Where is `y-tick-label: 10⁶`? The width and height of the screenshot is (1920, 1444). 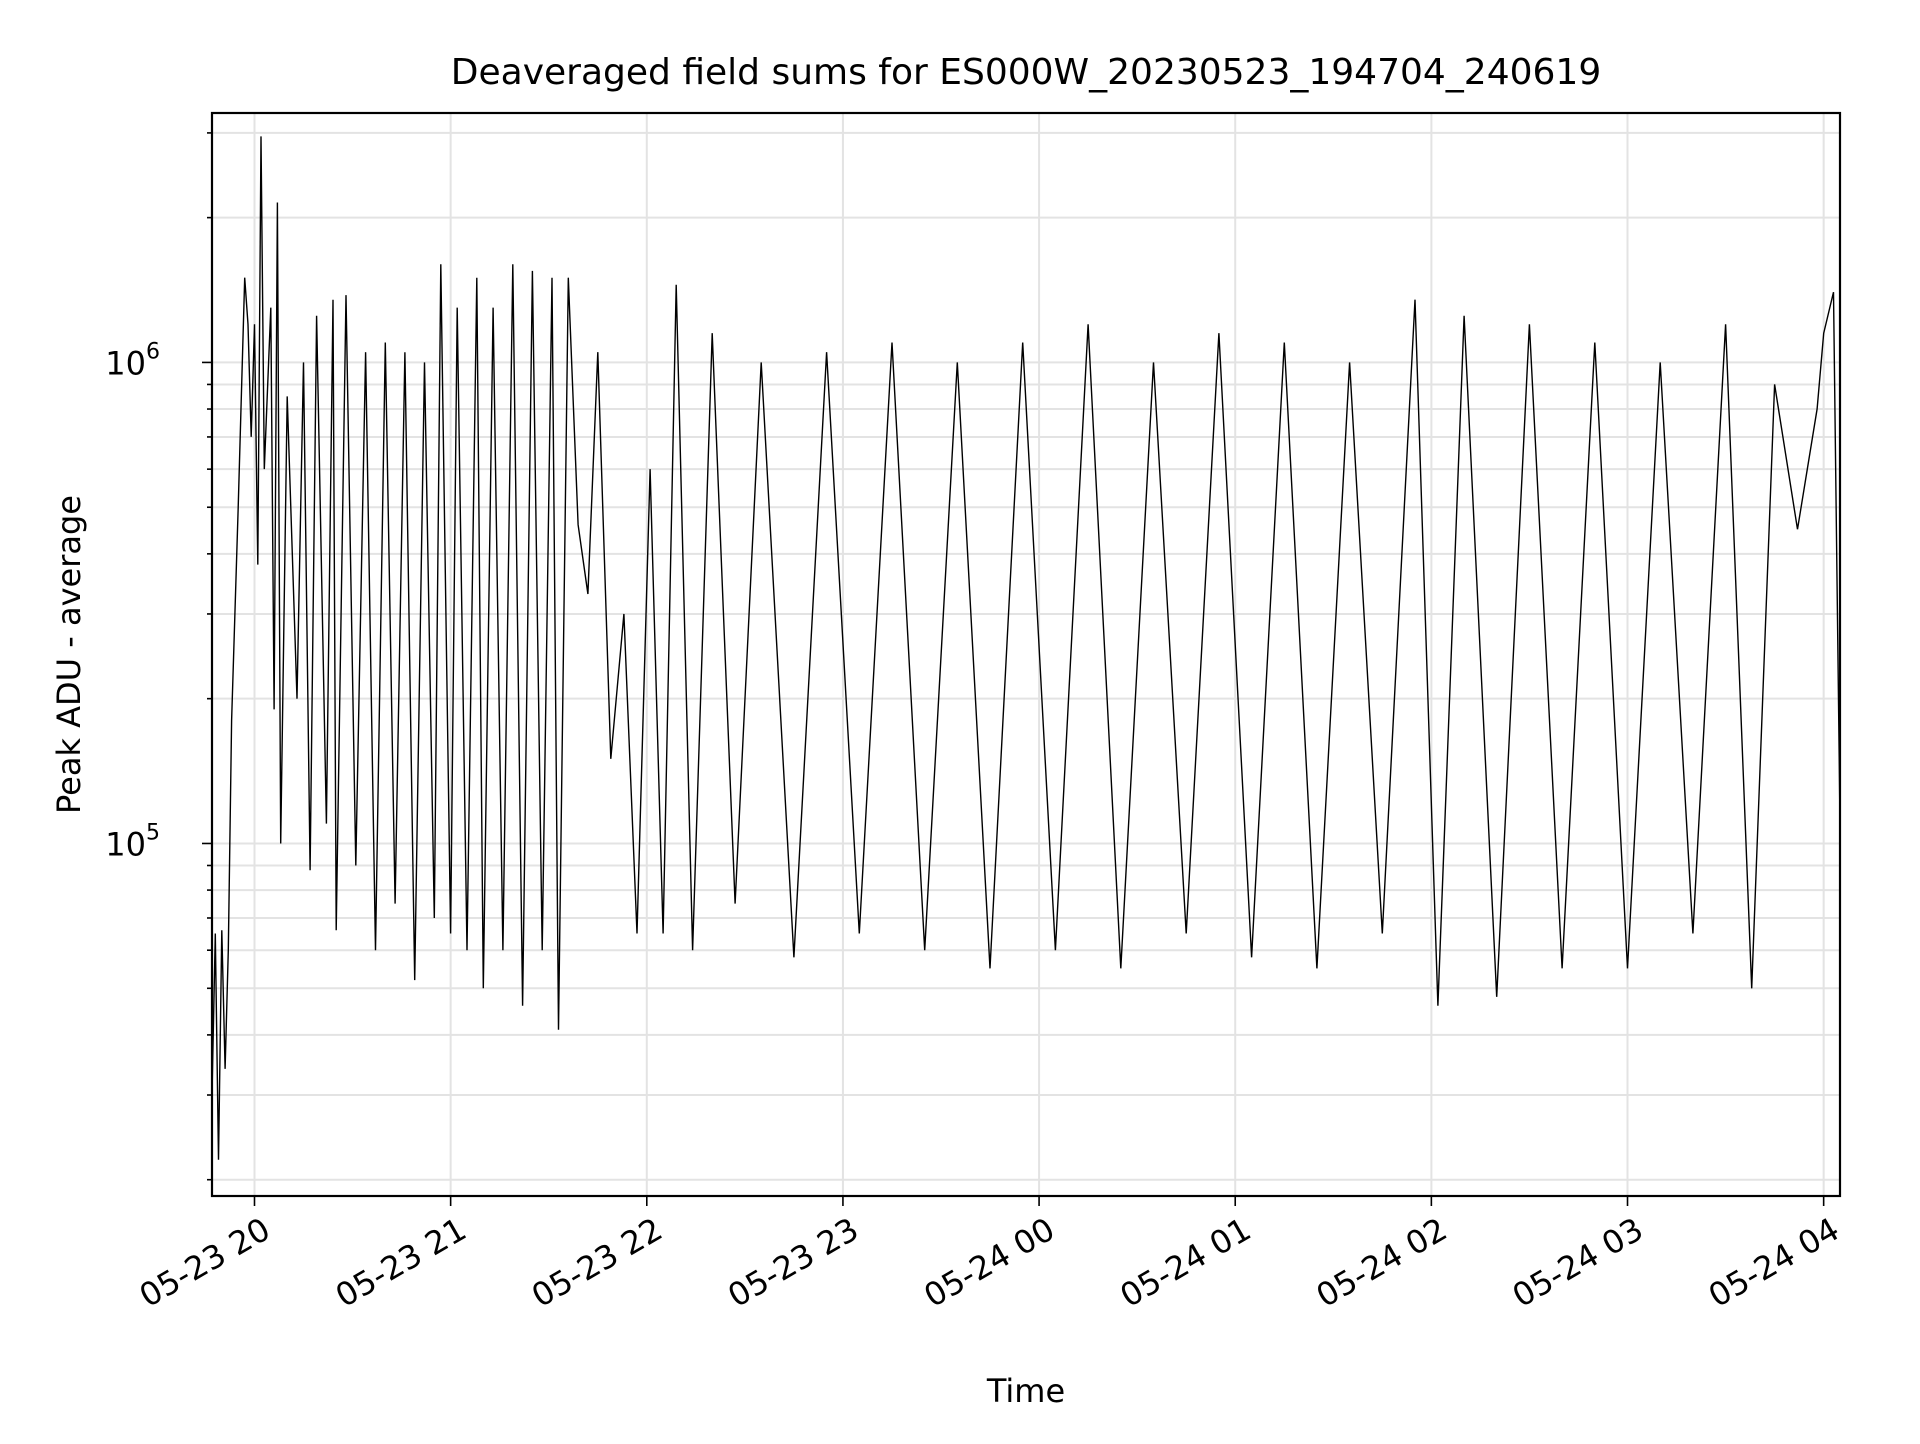
y-tick-label: 10⁶ is located at coordinates (132, 360).